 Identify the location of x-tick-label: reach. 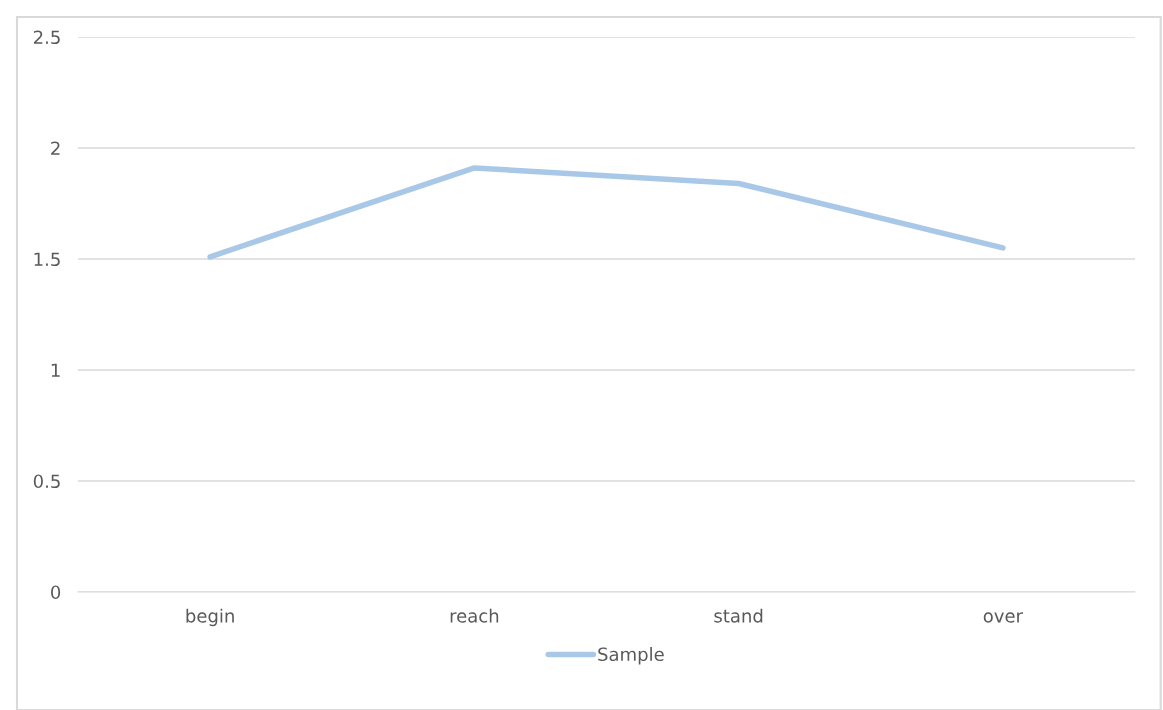
(474, 615).